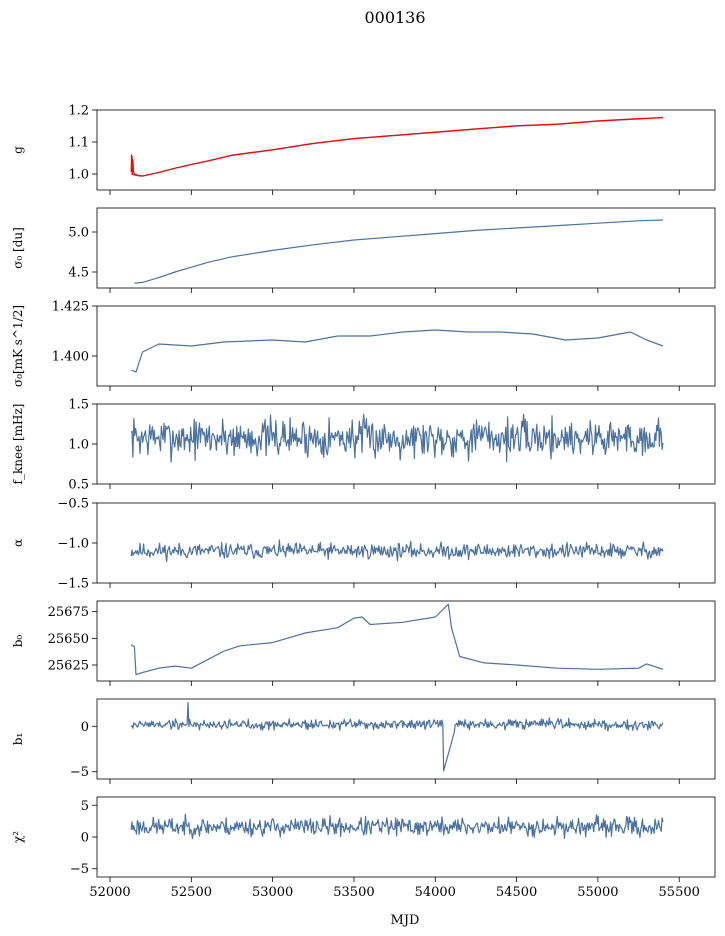  What do you see at coordinates (597, 892) in the screenshot?
I see `x-tick-label: 55000` at bounding box center [597, 892].